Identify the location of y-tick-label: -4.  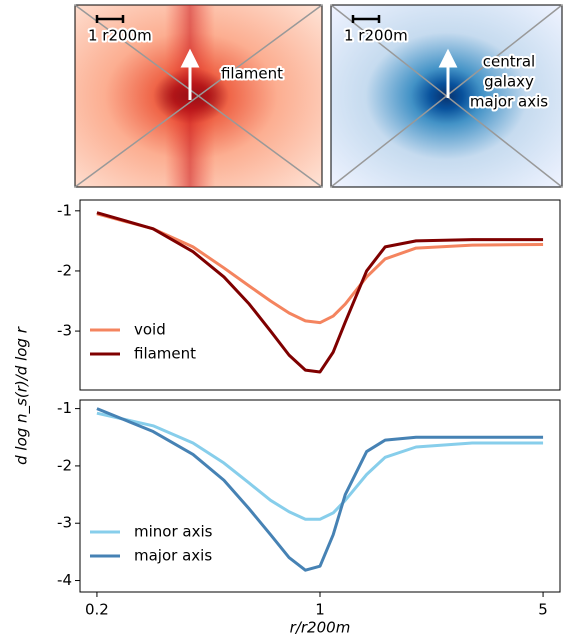
(64, 580).